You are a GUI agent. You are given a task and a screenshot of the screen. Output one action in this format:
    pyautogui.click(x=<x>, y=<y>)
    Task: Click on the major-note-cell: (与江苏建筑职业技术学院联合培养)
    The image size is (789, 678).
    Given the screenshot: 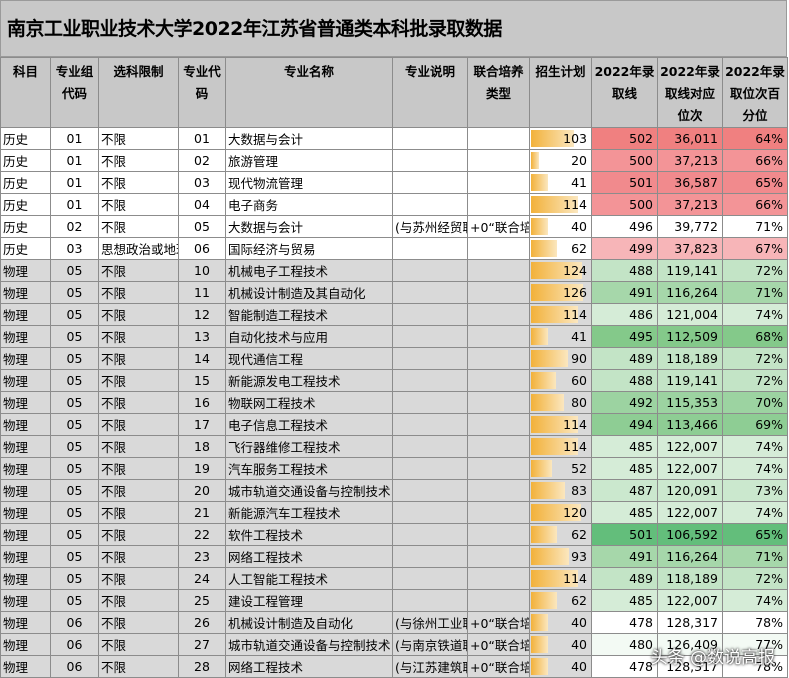 What is the action you would take?
    pyautogui.click(x=430, y=666)
    